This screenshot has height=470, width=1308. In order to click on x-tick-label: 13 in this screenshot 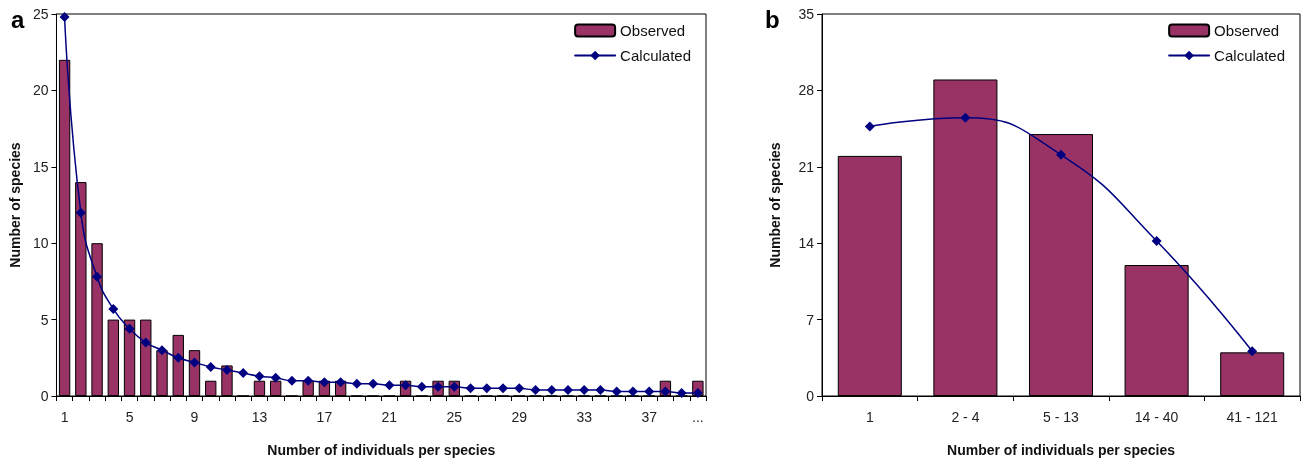, I will do `click(259, 417)`.